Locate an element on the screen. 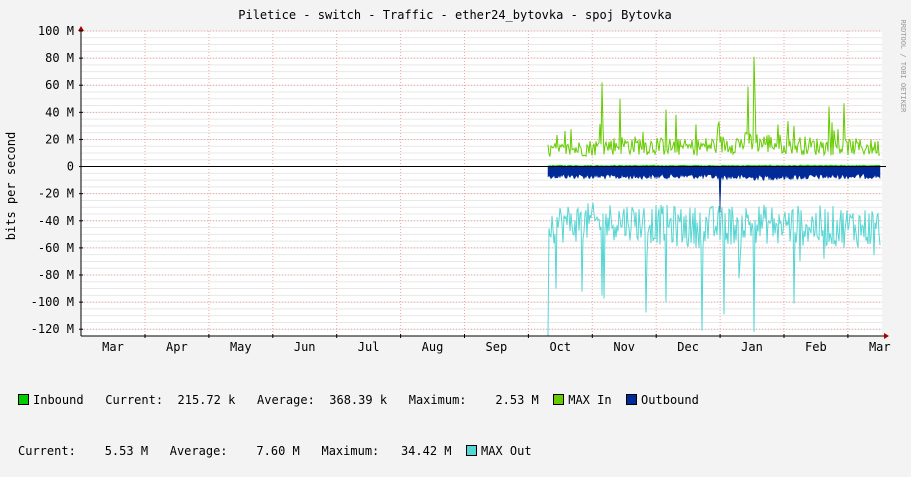  legend-outbound-average: Average: 7.60 M is located at coordinates (234, 451).